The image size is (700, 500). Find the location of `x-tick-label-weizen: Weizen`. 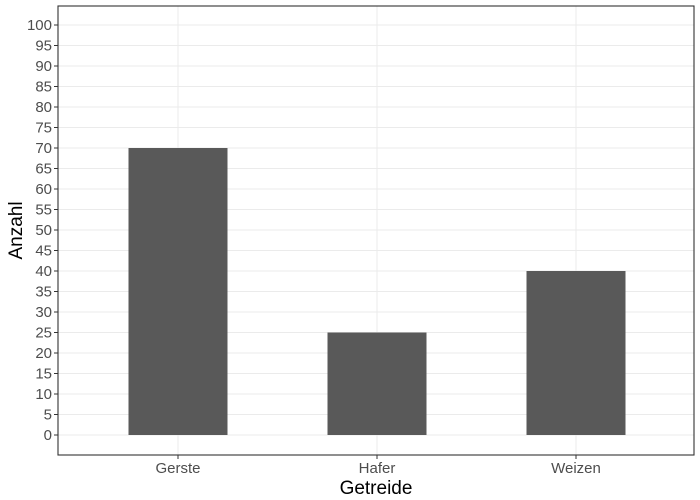

x-tick-label-weizen: Weizen is located at coordinates (576, 468).